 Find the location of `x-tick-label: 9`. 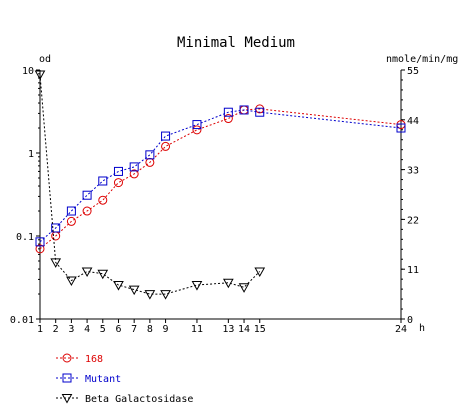

x-tick-label: 9 is located at coordinates (166, 329).